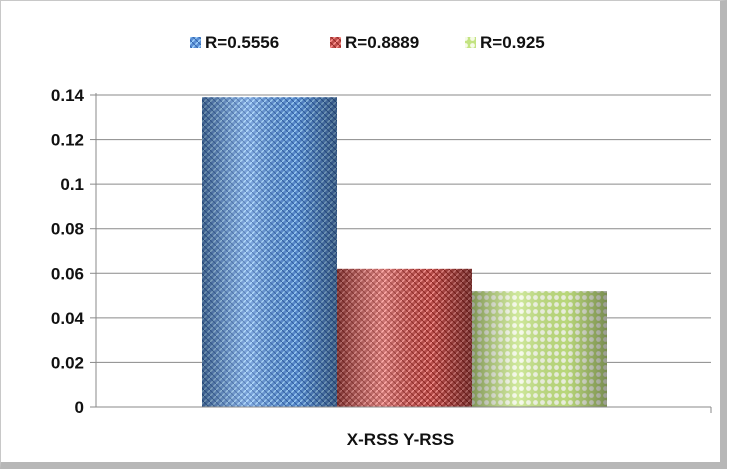  I want to click on x-category-label: X-RSS Y-RSS, so click(400, 439).